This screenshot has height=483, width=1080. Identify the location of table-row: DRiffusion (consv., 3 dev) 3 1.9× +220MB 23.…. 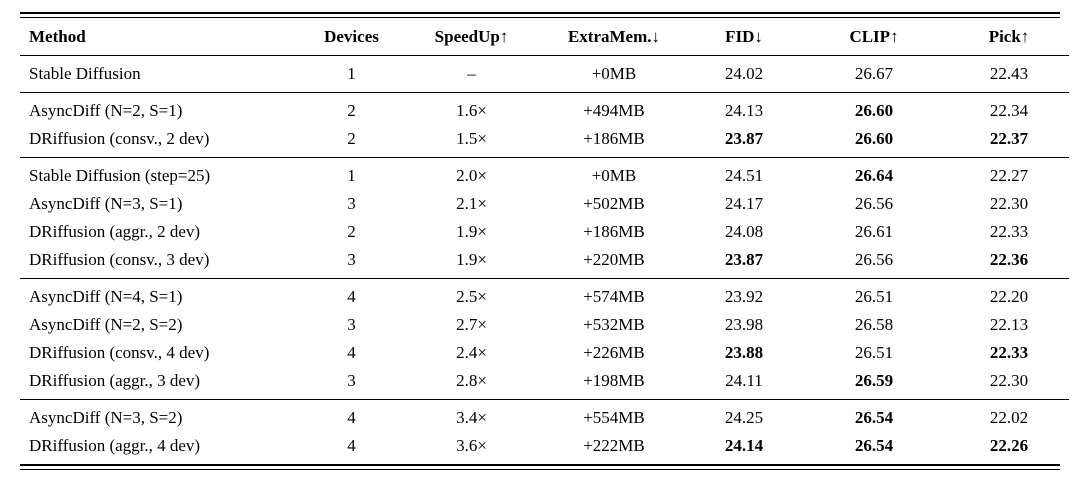
(544, 262).